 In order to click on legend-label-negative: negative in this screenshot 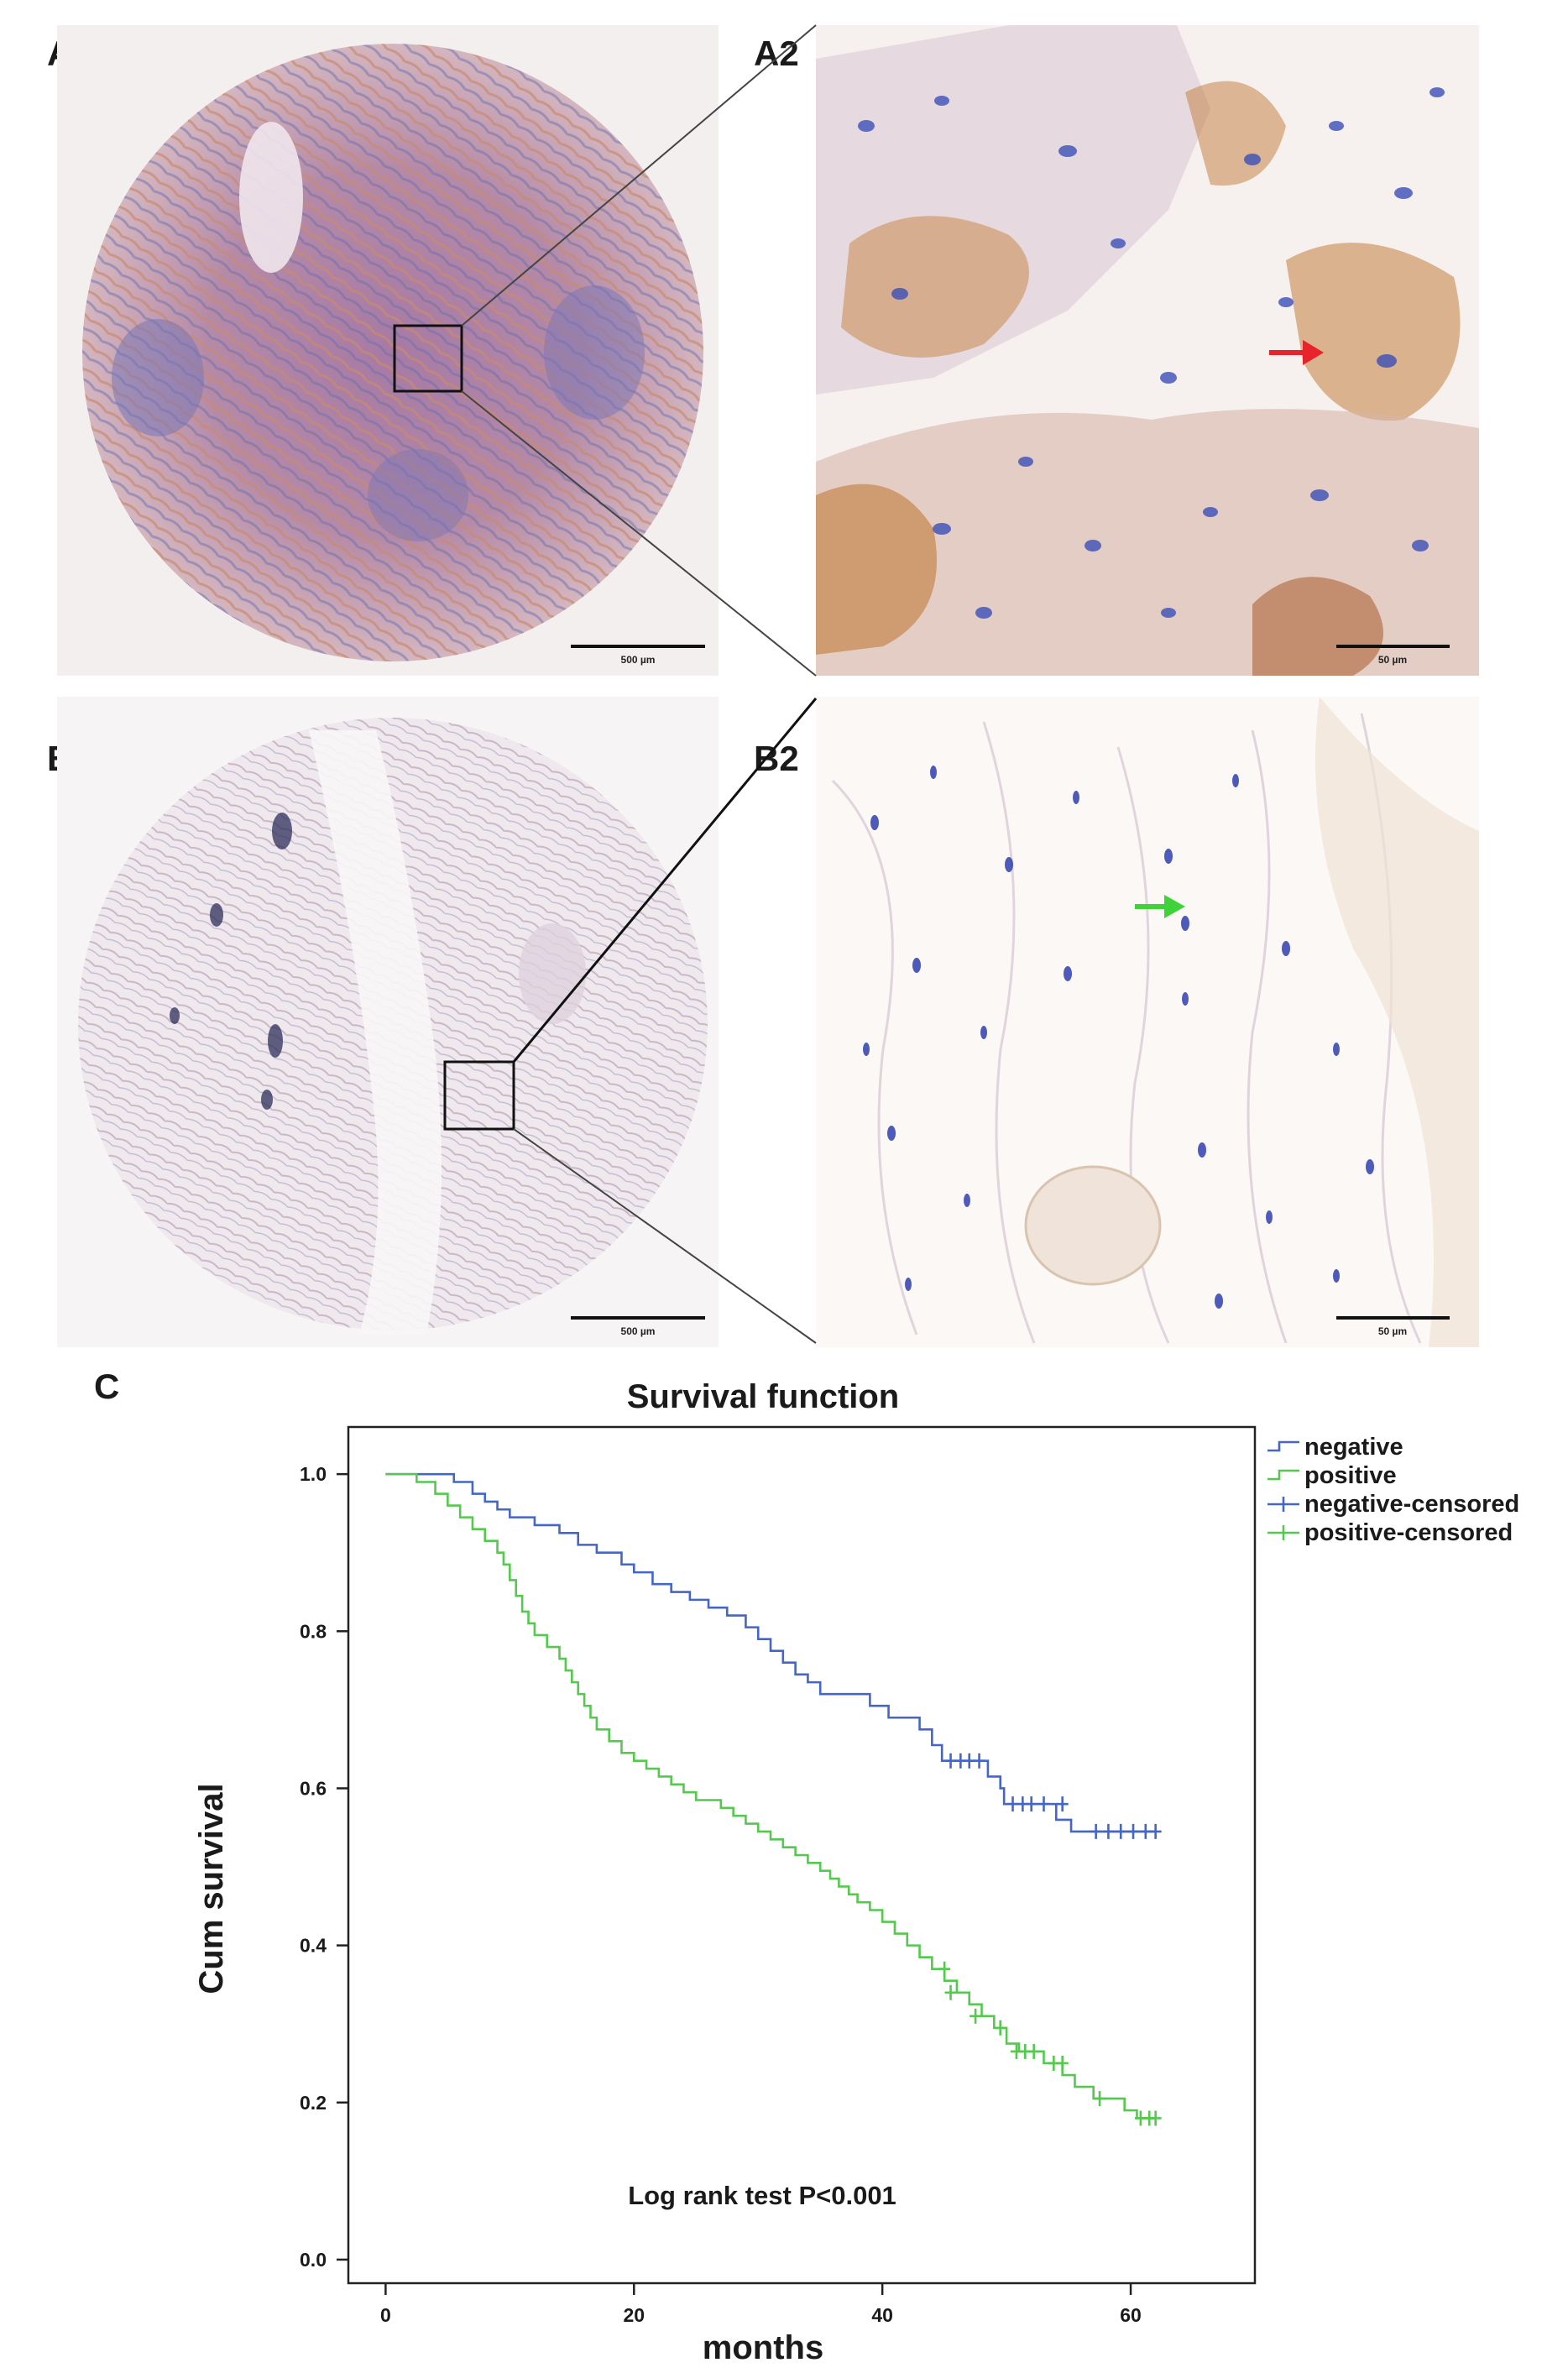, I will do `click(1353, 1447)`.